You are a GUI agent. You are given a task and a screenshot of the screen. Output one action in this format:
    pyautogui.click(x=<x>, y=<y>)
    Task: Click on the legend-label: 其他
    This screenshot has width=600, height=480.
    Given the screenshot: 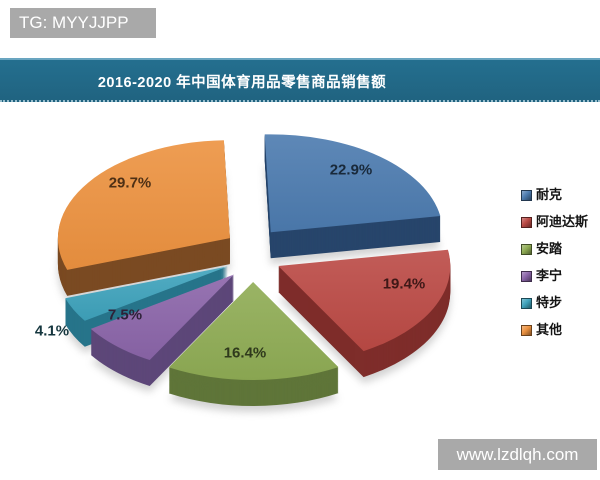 What is the action you would take?
    pyautogui.click(x=549, y=329)
    